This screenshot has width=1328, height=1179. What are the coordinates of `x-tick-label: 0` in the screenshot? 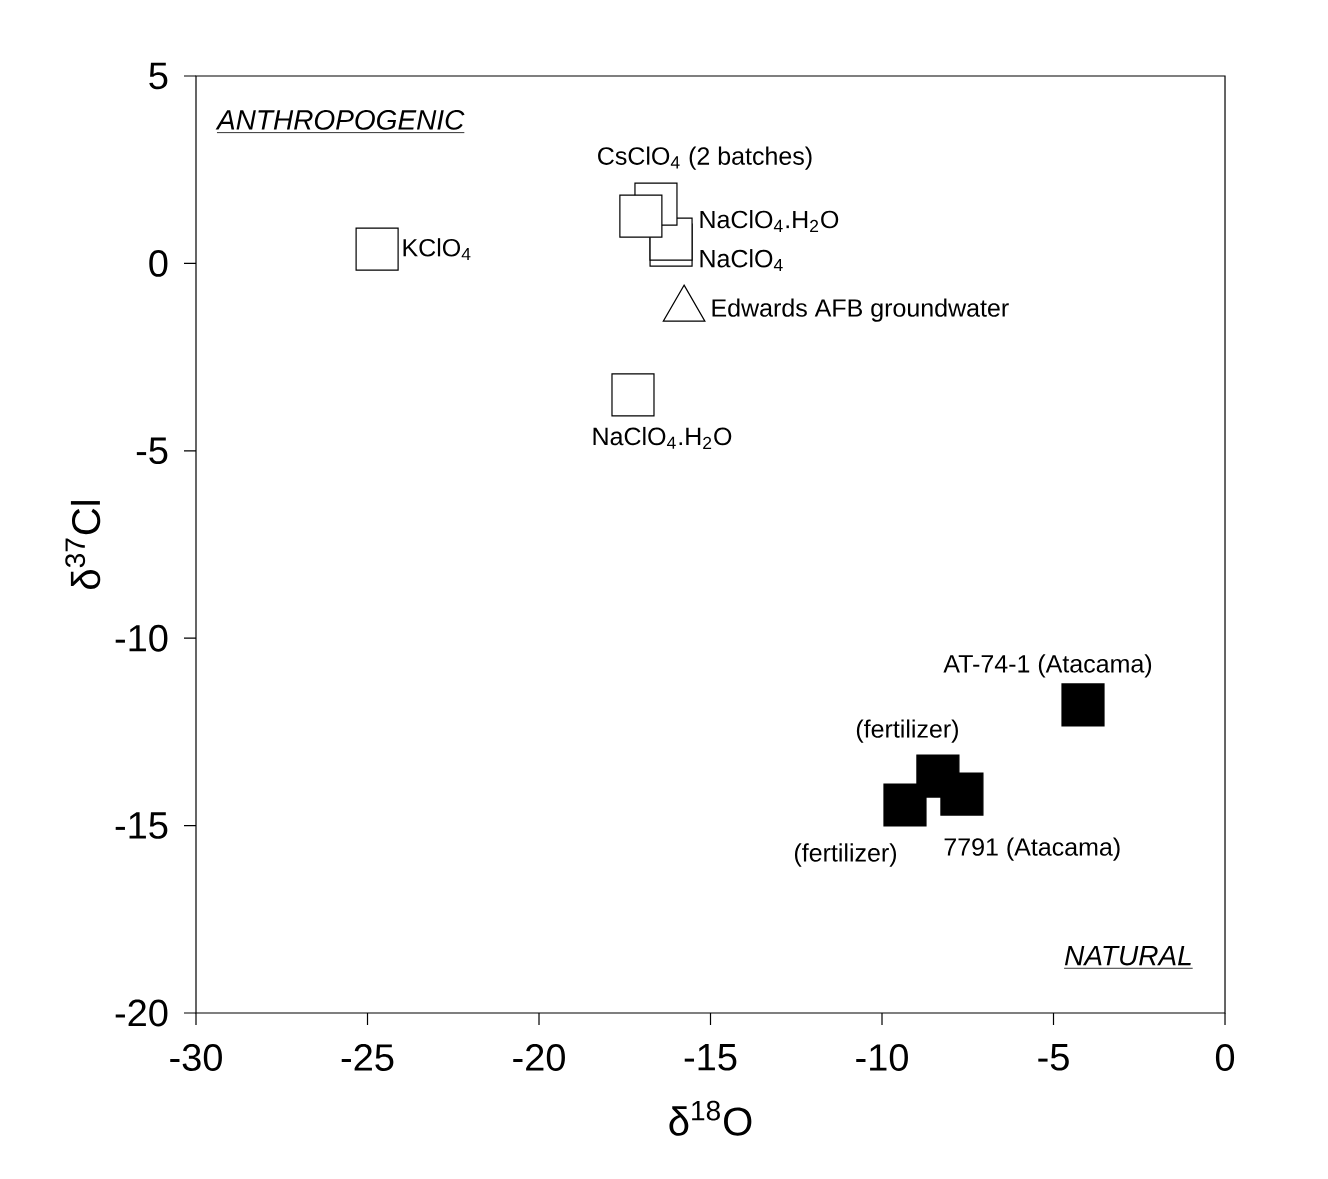 It's located at (1225, 1057).